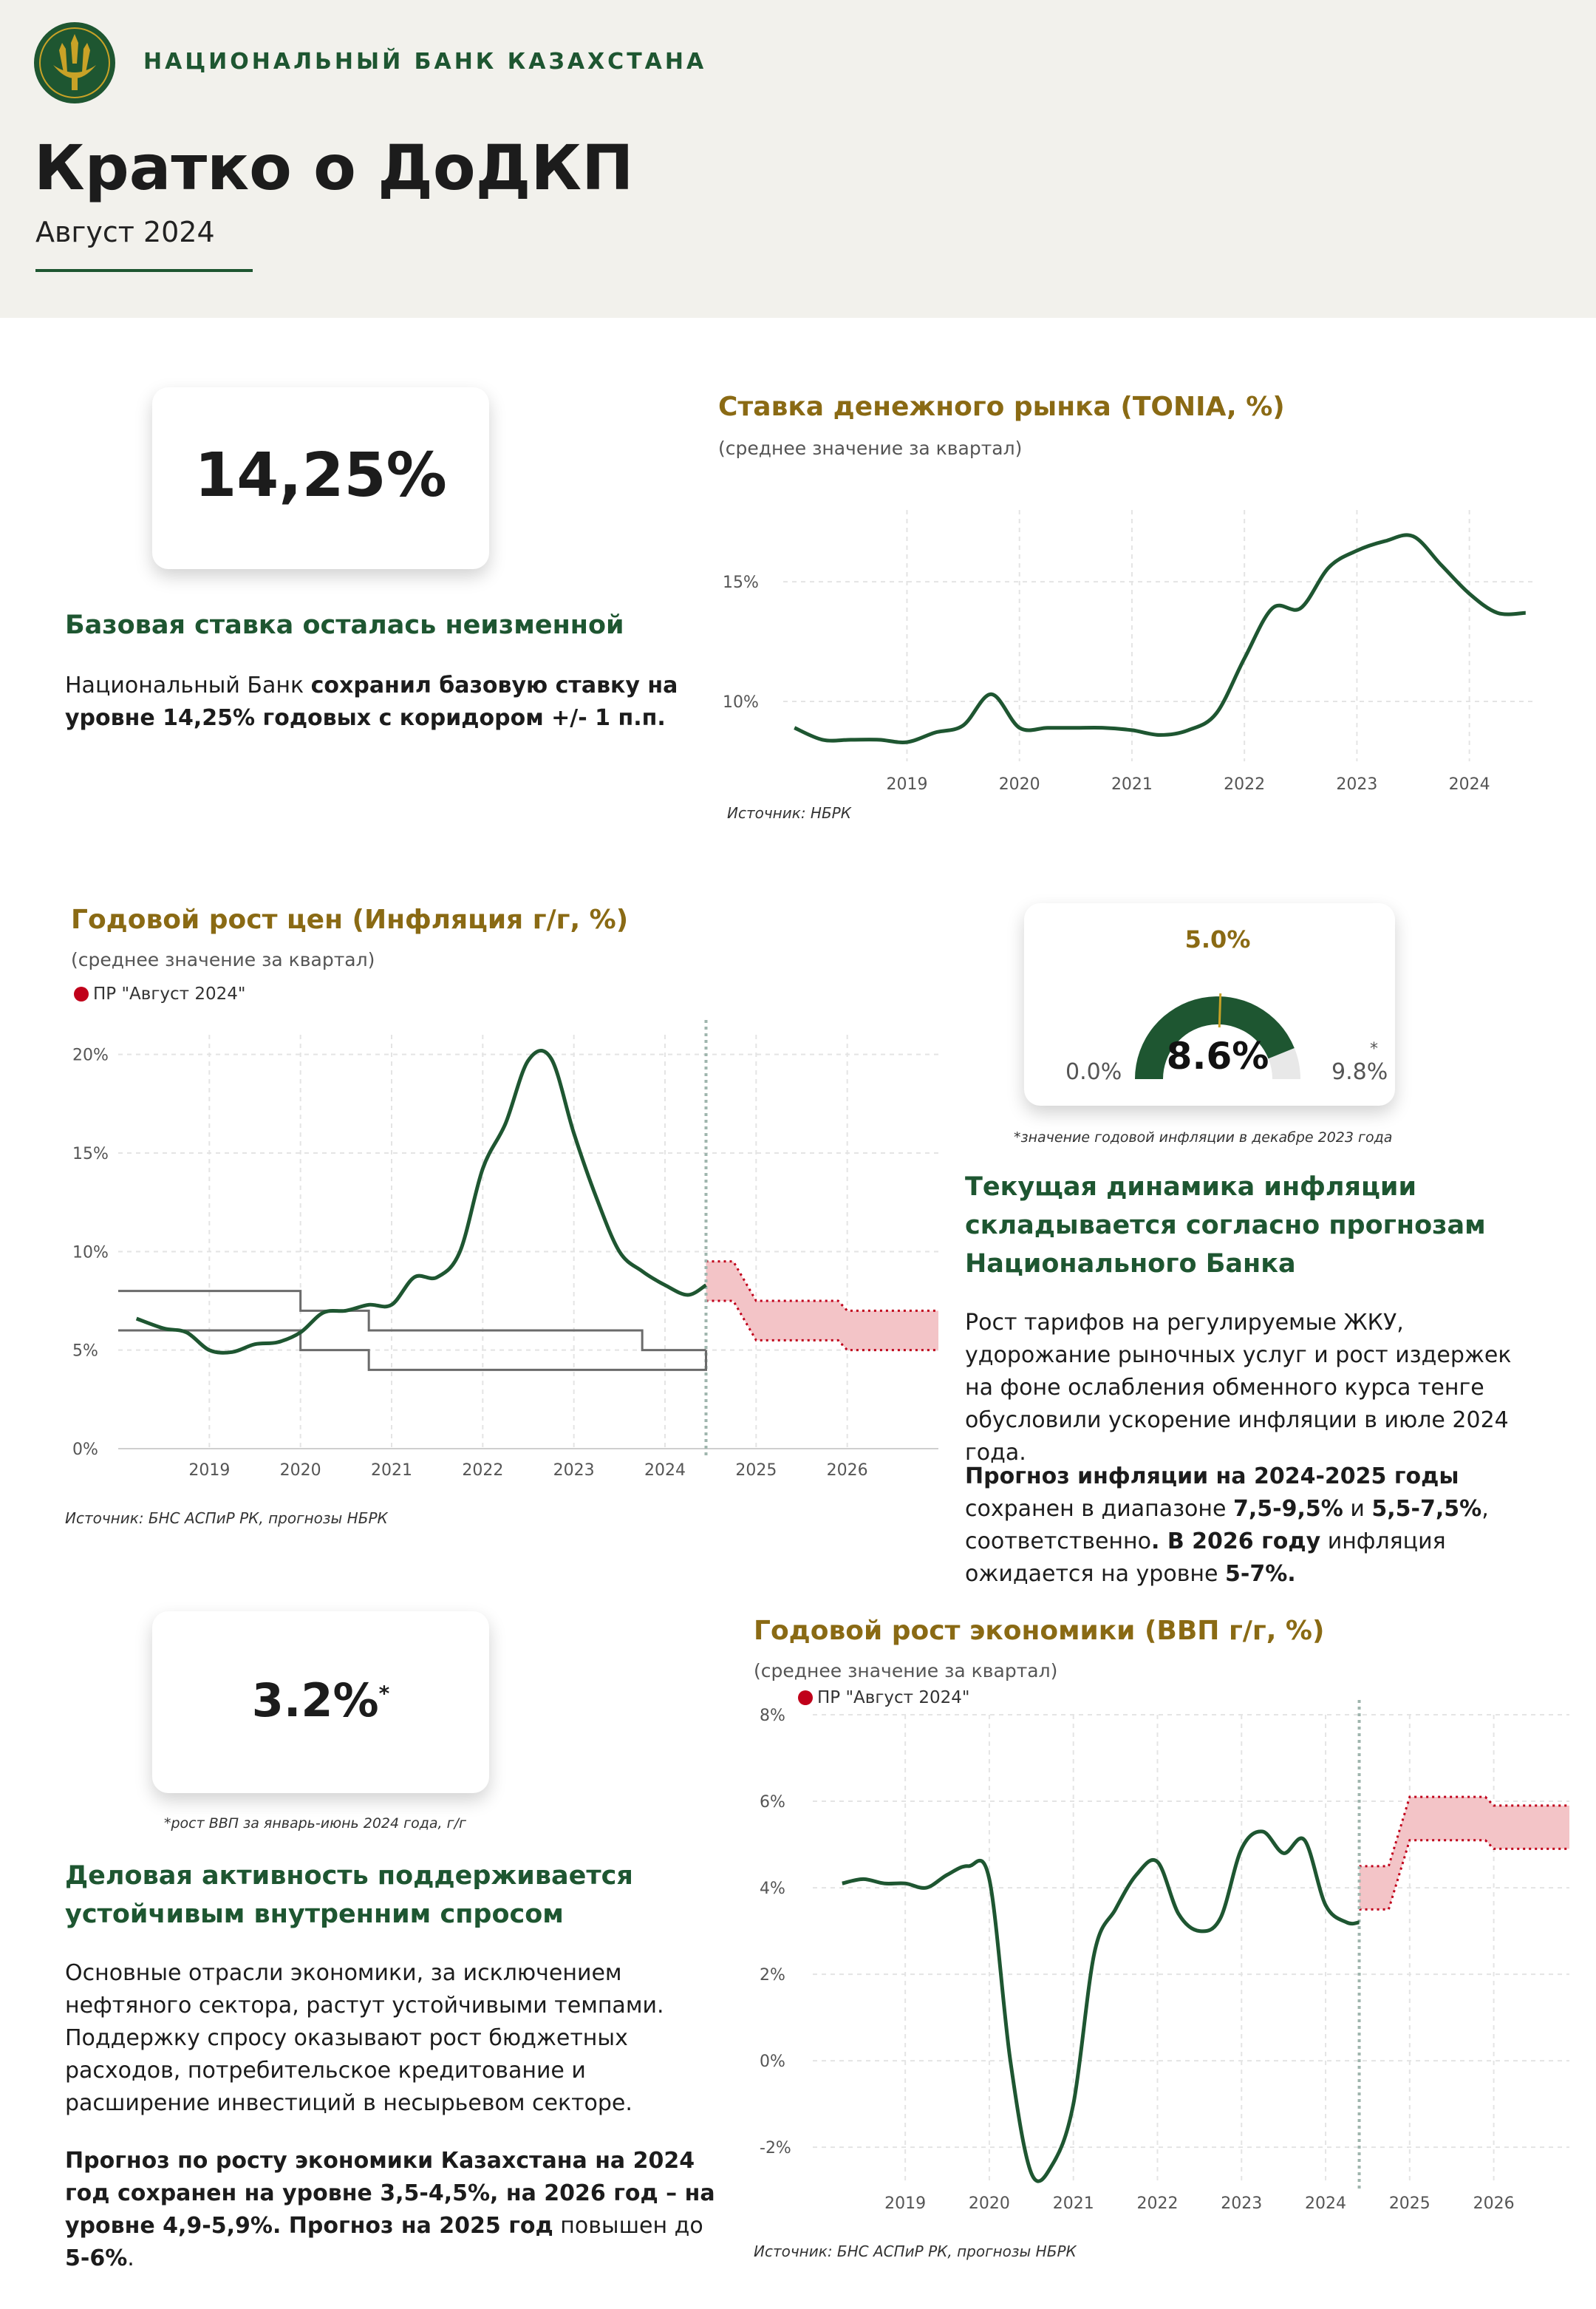 The image size is (1596, 2309). What do you see at coordinates (1001, 407) in the screenshot?
I see `tonia-chart-title: Ставка денежного рынка (TONIA, %)` at bounding box center [1001, 407].